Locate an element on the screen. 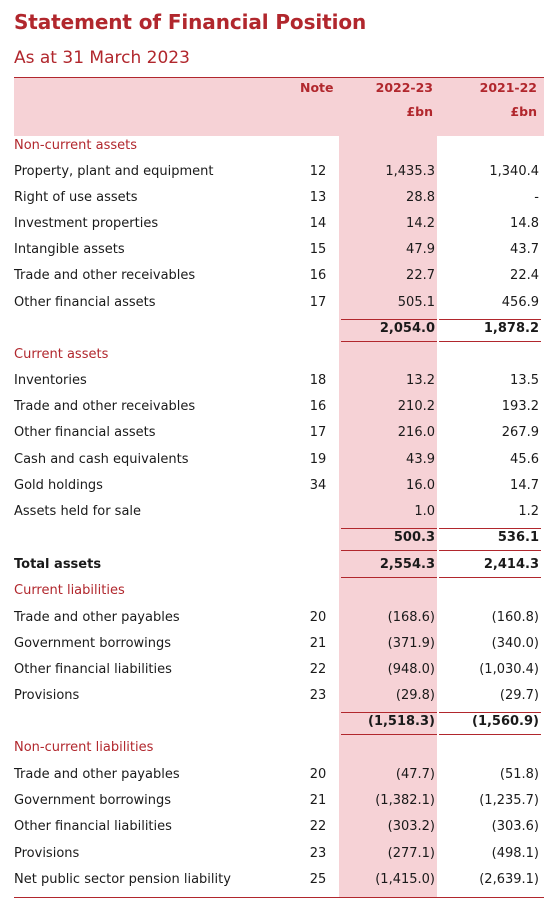 The width and height of the screenshot is (550, 907). value-2022-23: (1,518.3) is located at coordinates (401, 721).